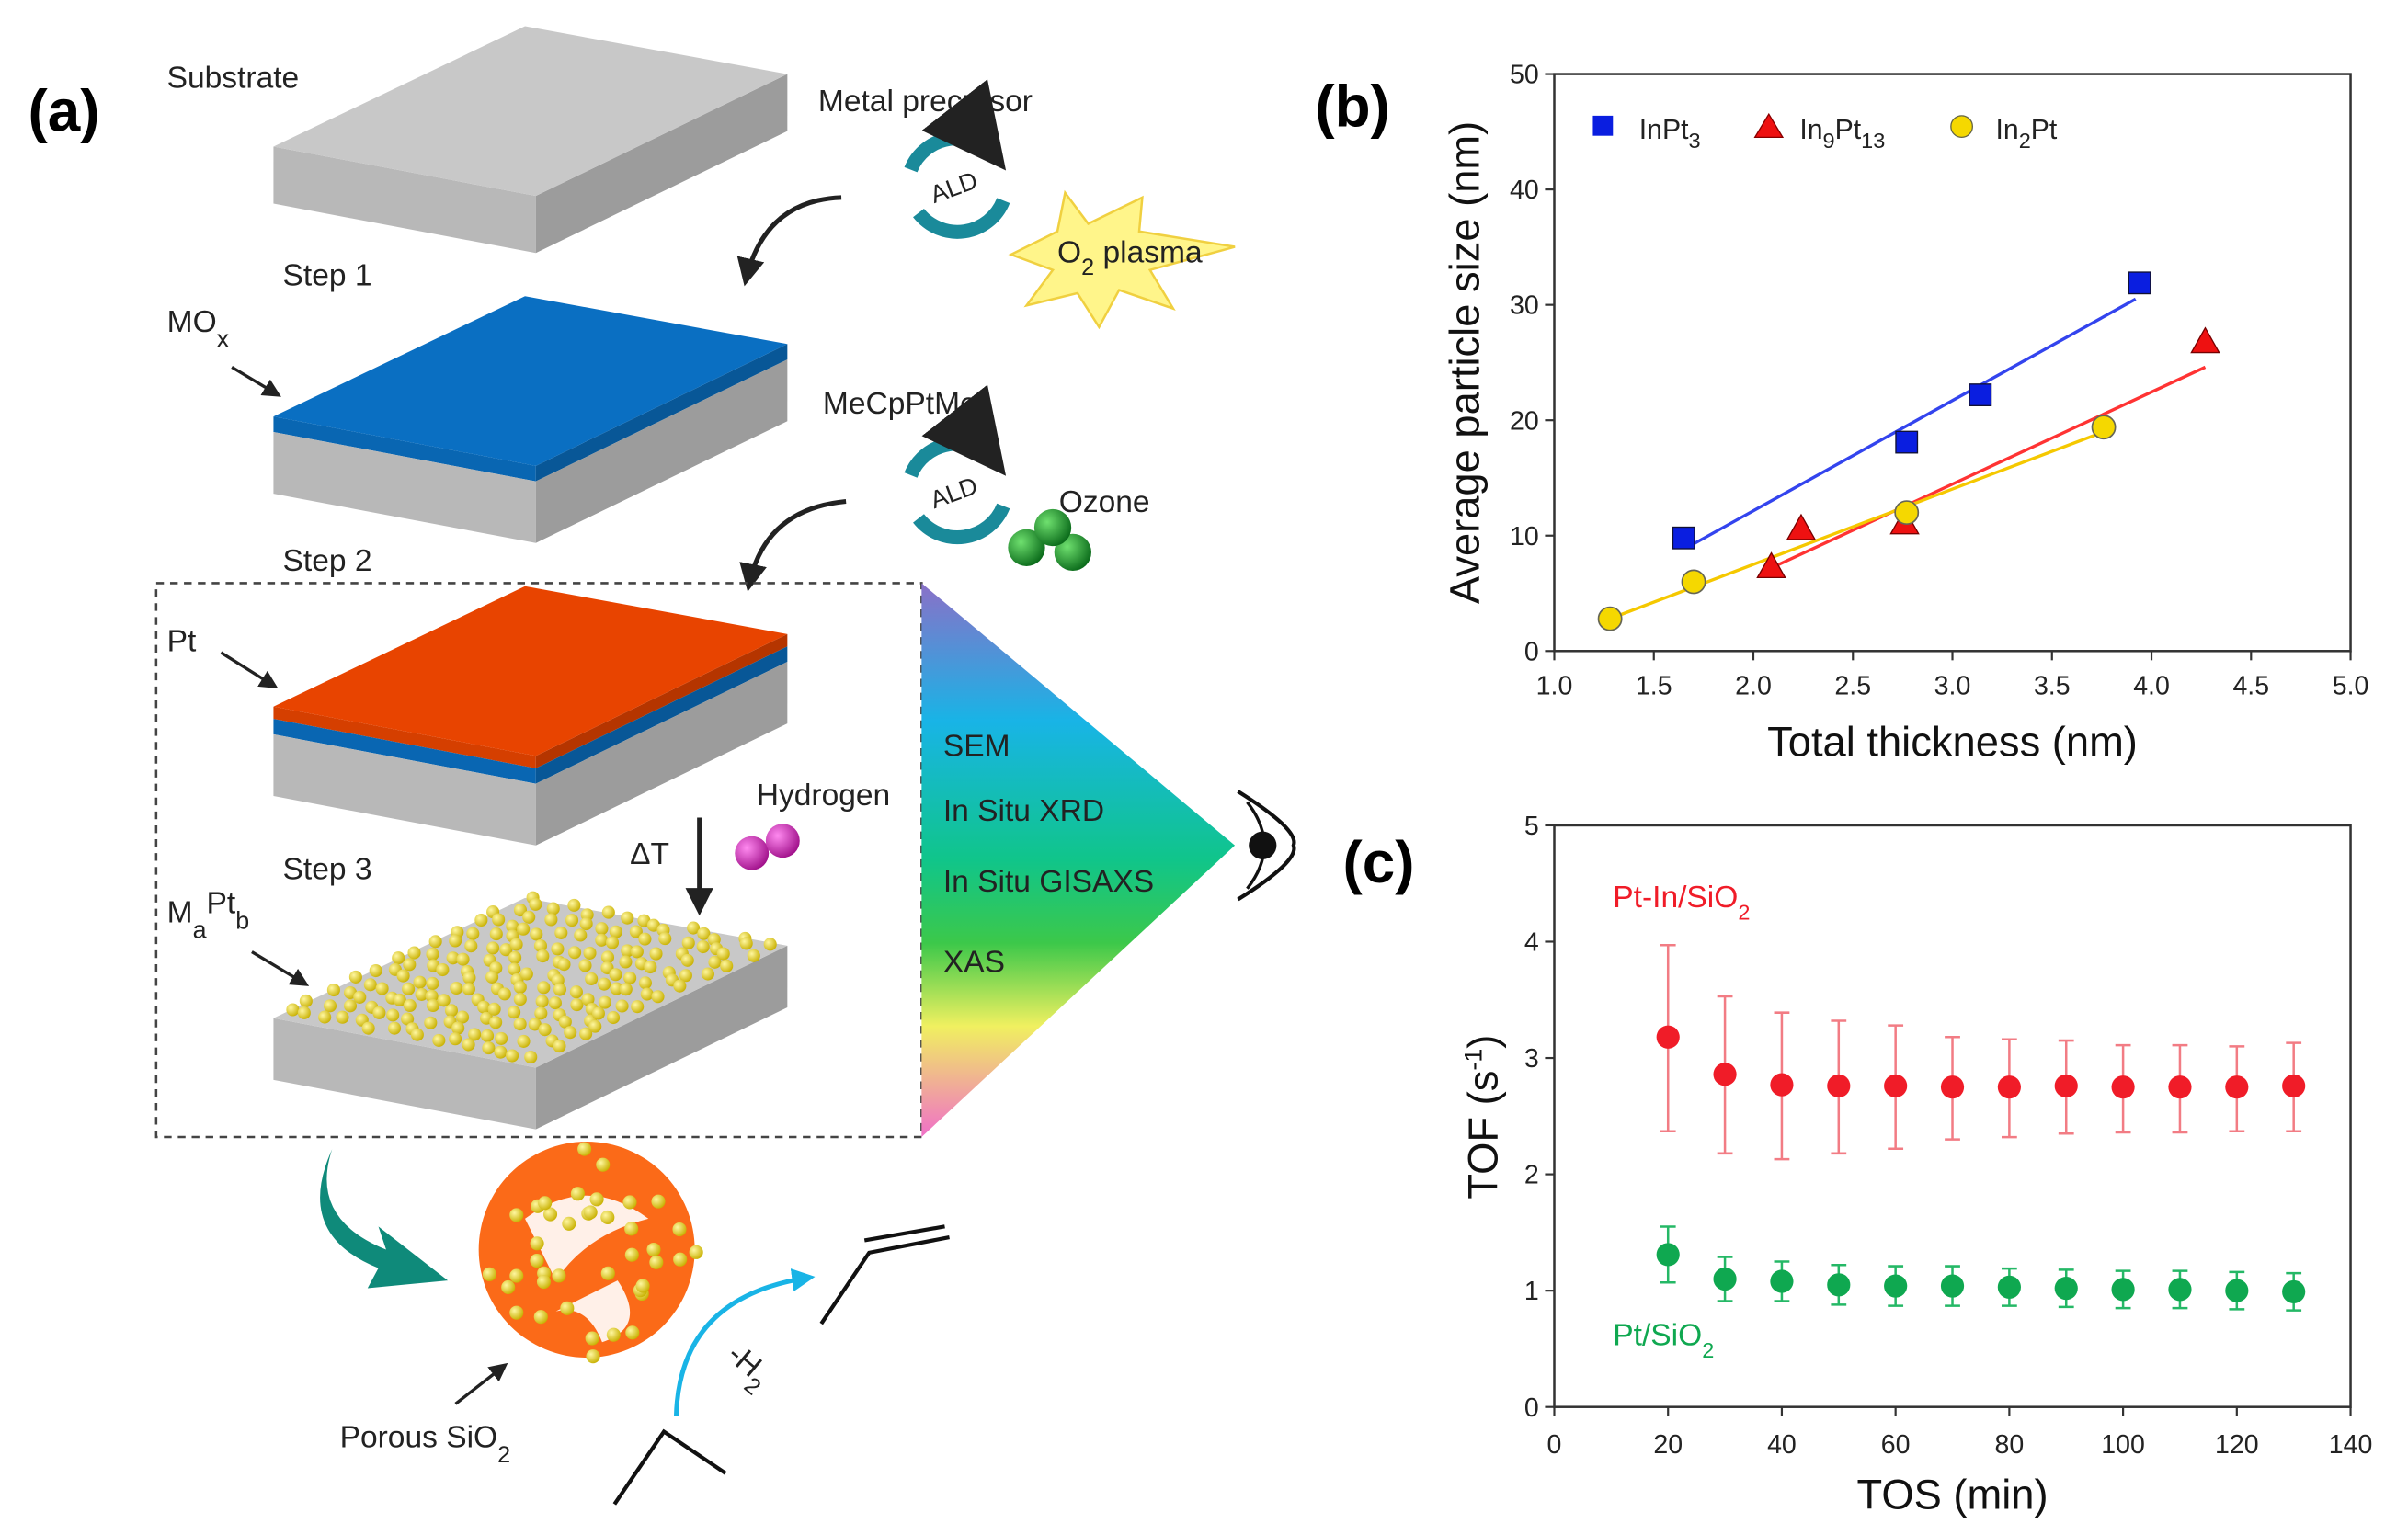  Describe the element at coordinates (182, 641) in the screenshot. I see `pt-label: Pt` at that location.